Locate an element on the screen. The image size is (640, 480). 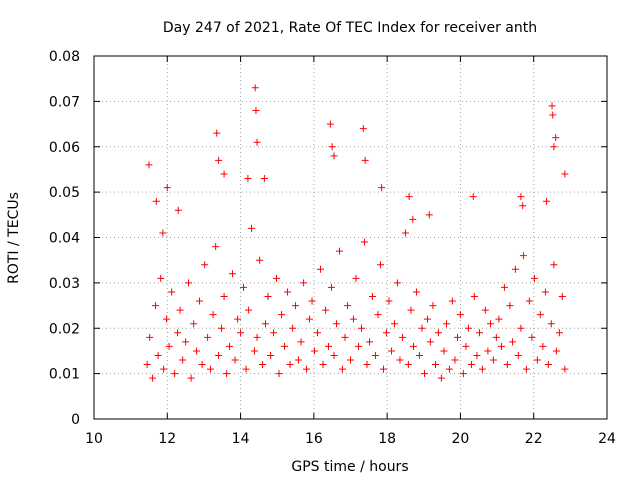
x-tick-label: 16 is located at coordinates (314, 439).